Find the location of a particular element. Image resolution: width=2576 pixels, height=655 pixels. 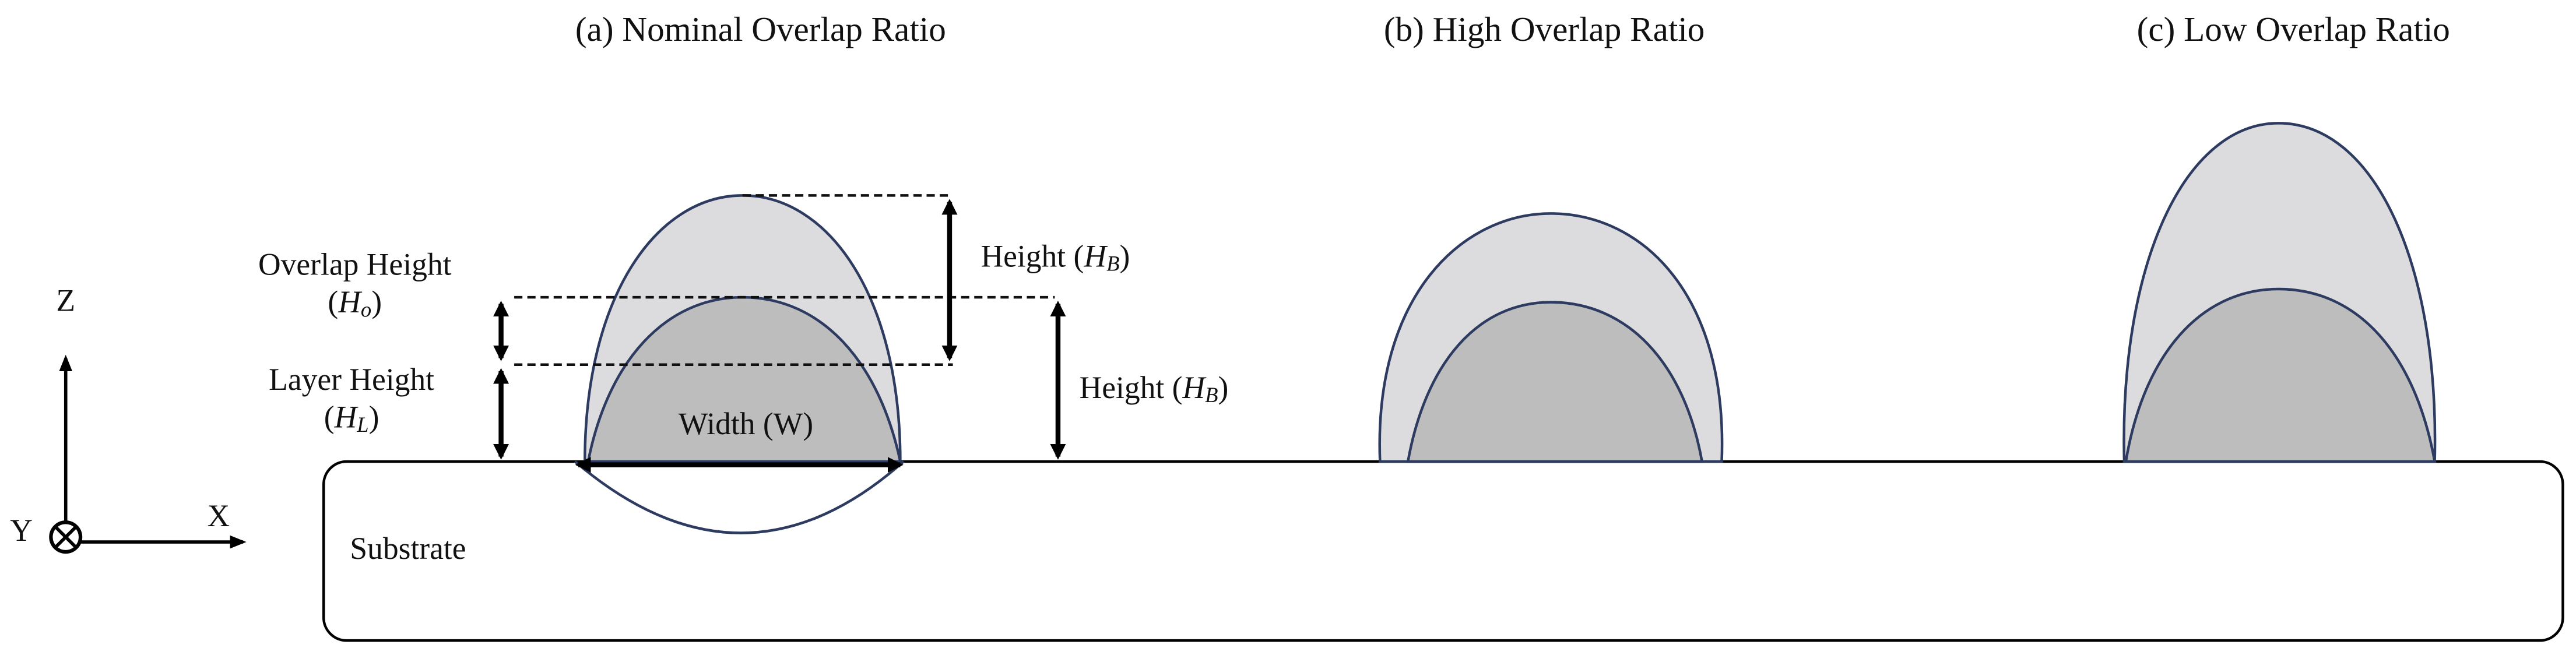

axes: Z X Y is located at coordinates (128, 418).